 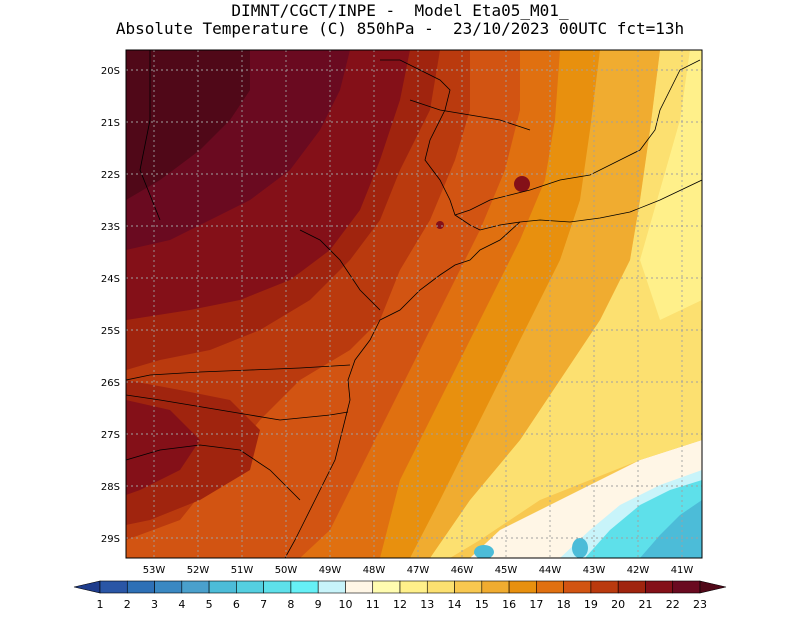 I want to click on colorbar-label: 22, so click(x=673, y=604).